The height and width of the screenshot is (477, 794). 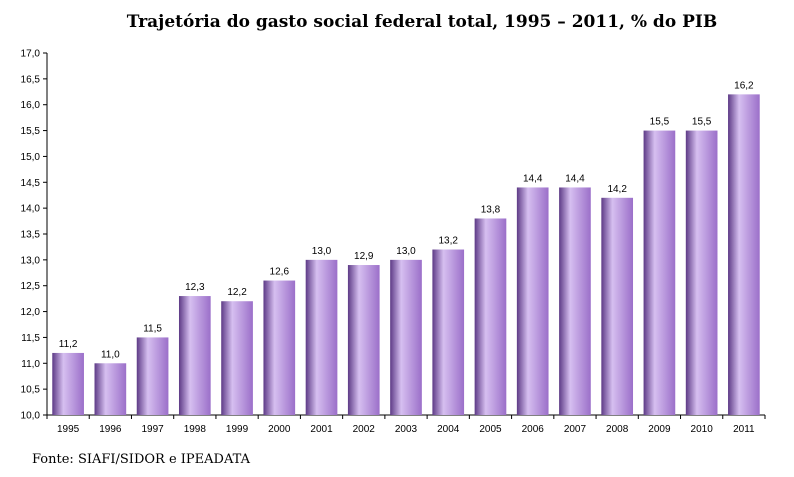 I want to click on y-tick-label: 10,0, so click(x=31, y=416).